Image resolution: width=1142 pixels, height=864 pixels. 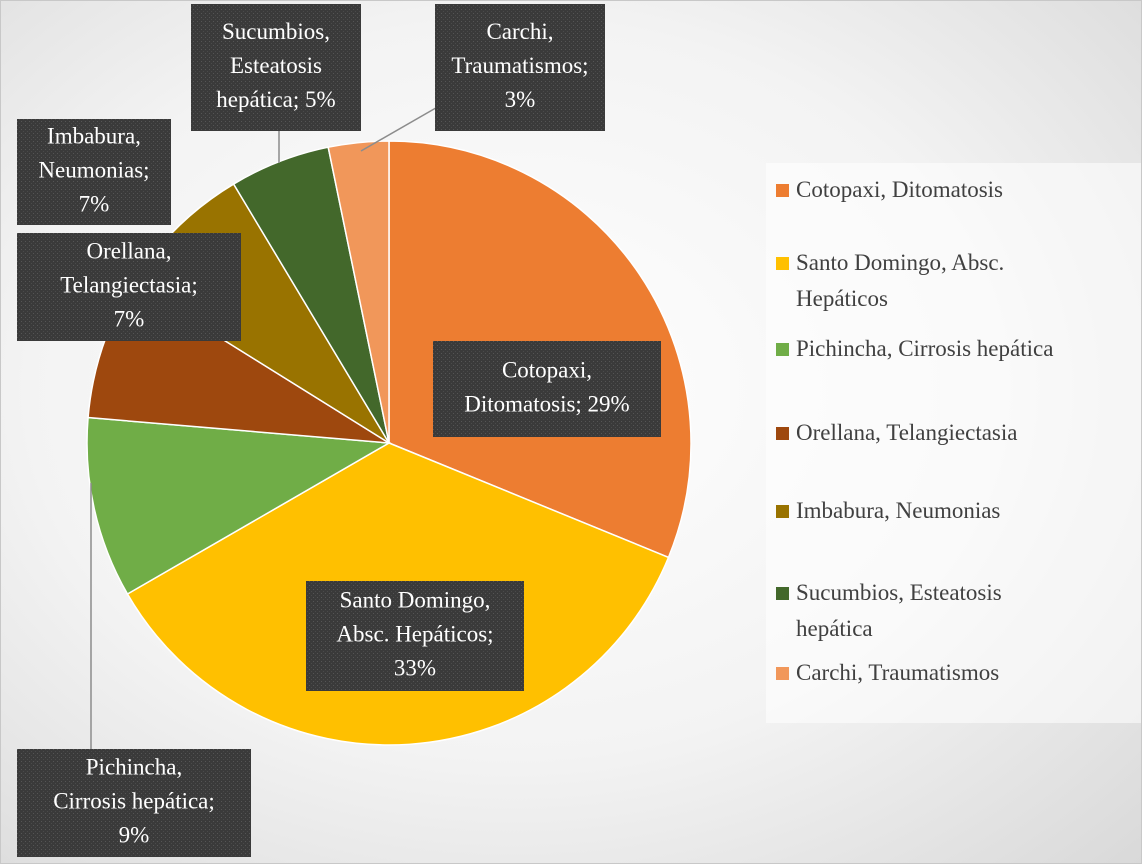 I want to click on data-label: Orellana,, so click(x=129, y=250).